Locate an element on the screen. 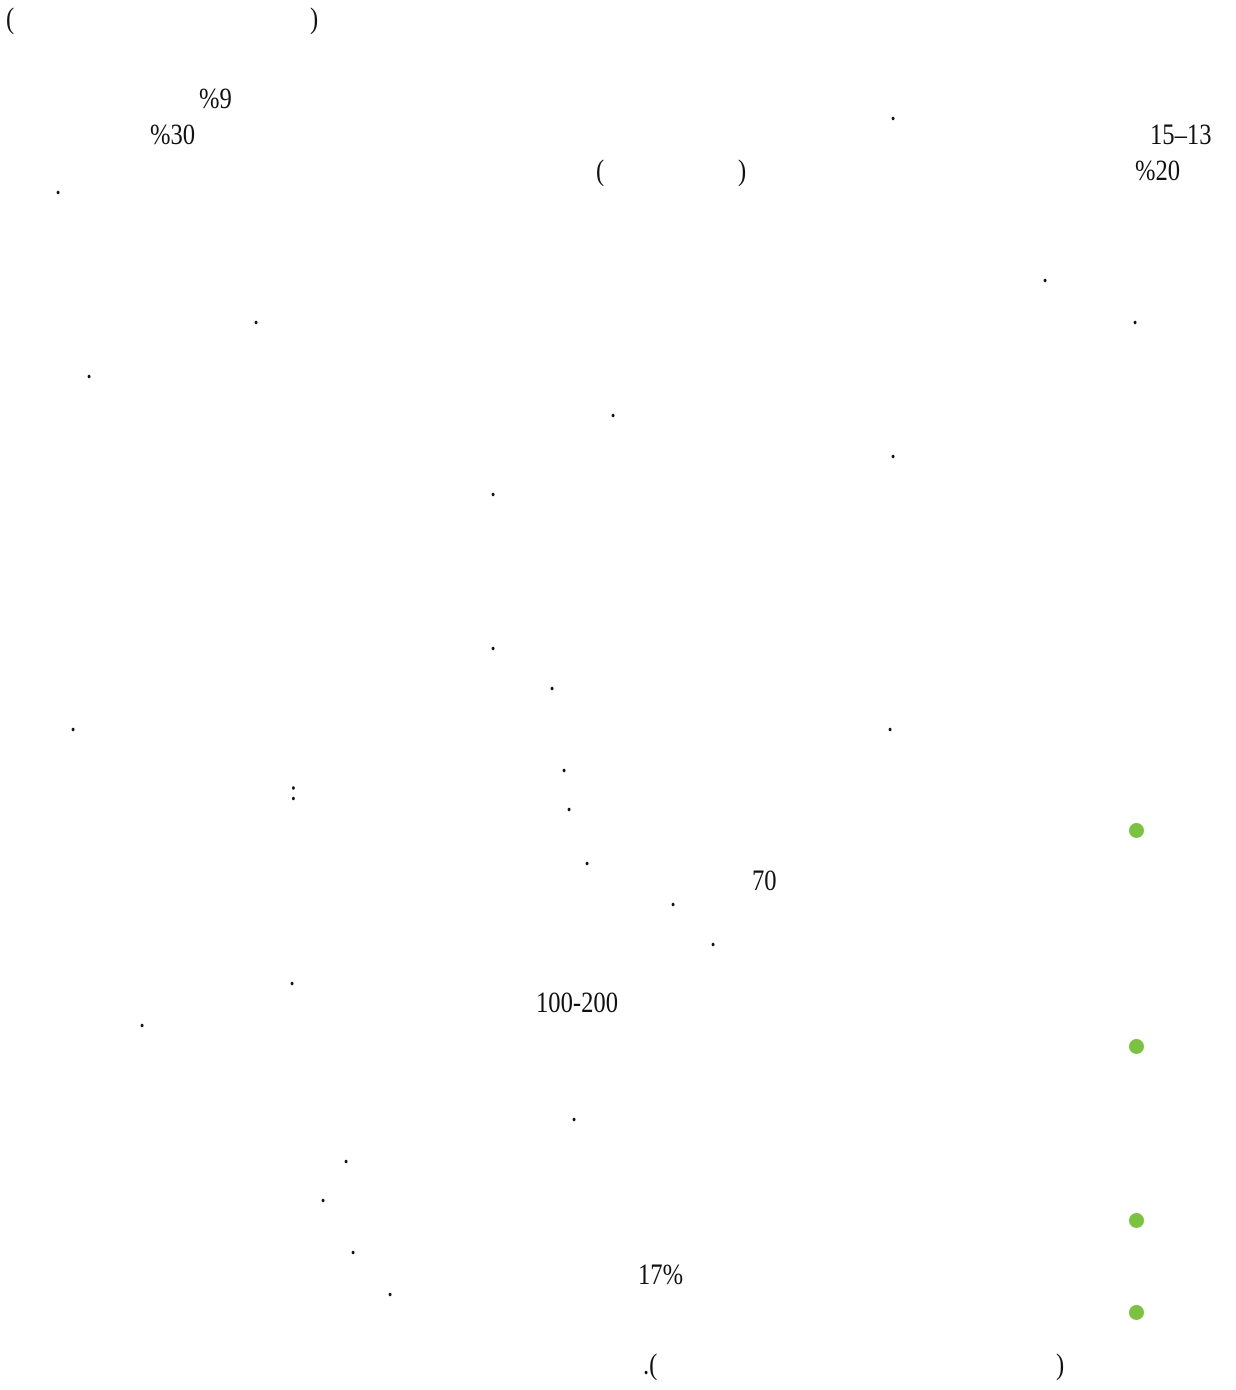 The width and height of the screenshot is (1236, 1390). percentage-9: %9 is located at coordinates (215, 98).